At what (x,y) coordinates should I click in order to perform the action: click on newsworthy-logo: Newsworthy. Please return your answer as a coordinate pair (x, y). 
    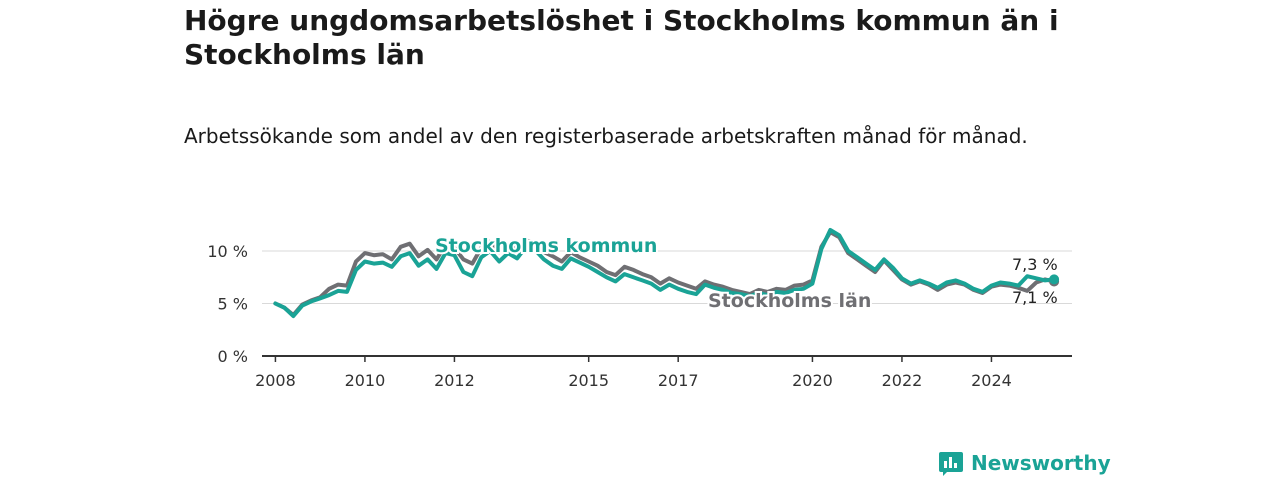
    Looking at the image, I should click on (1024, 463).